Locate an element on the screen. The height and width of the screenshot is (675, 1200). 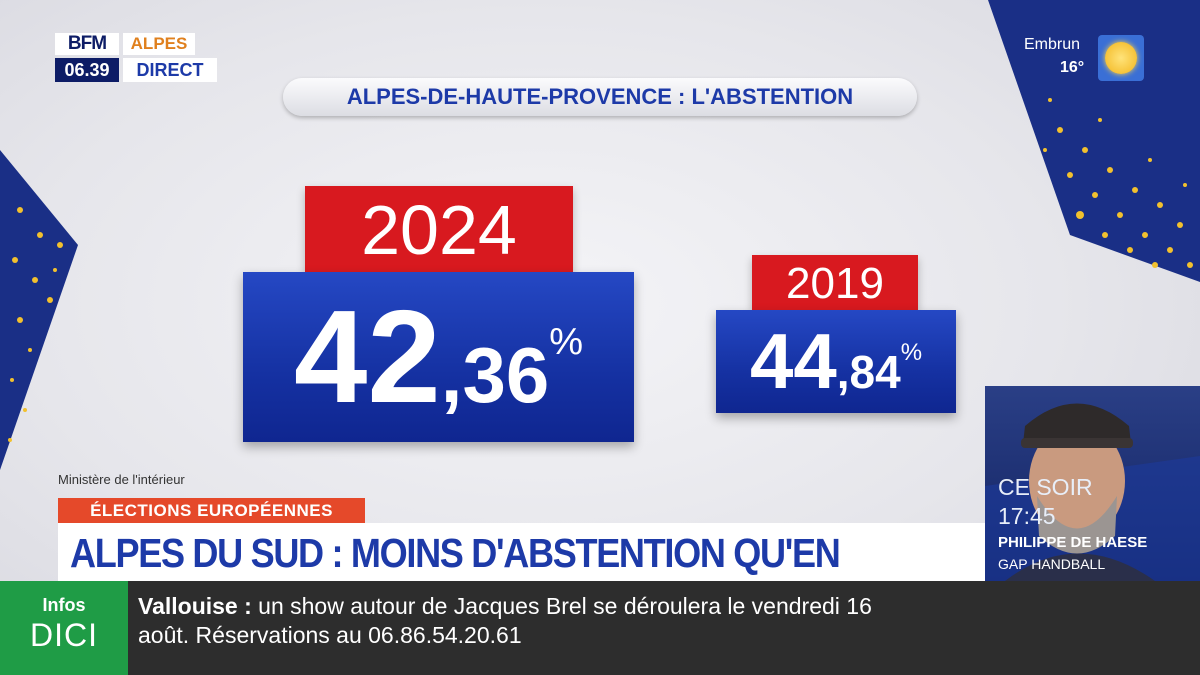
topic-tag: ÉLECTIONS EUROPÉENNES is located at coordinates (211, 510).